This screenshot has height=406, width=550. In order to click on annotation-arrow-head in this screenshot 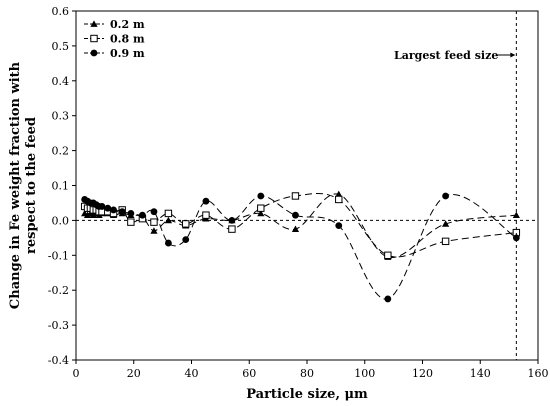, I will do `click(513, 55)`.